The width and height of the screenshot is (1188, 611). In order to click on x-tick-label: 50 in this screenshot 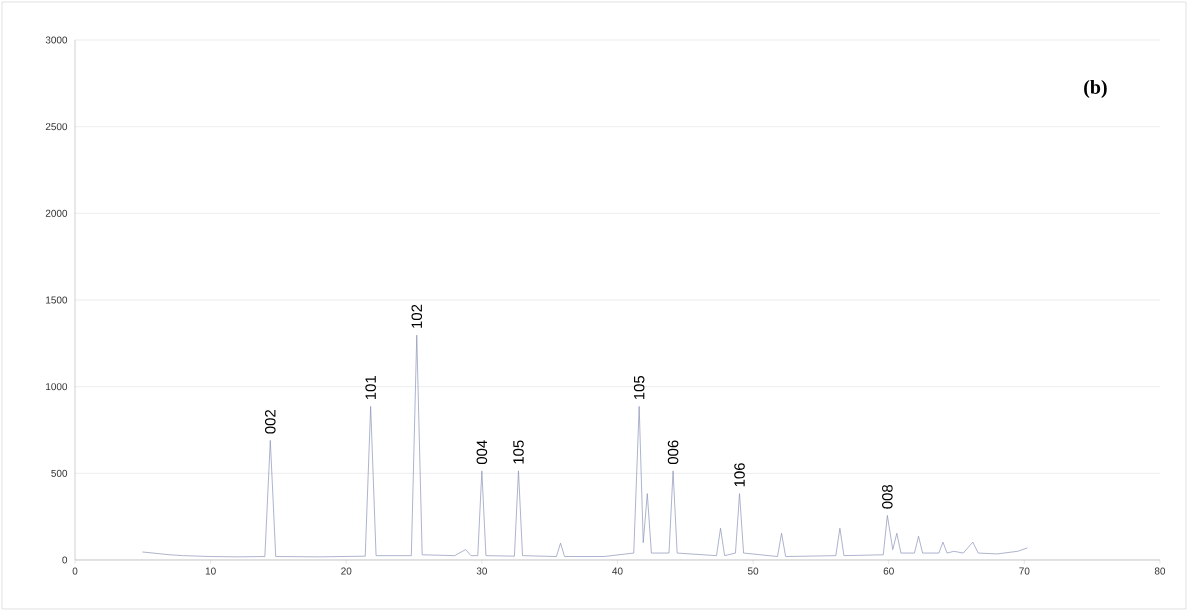, I will do `click(753, 571)`.